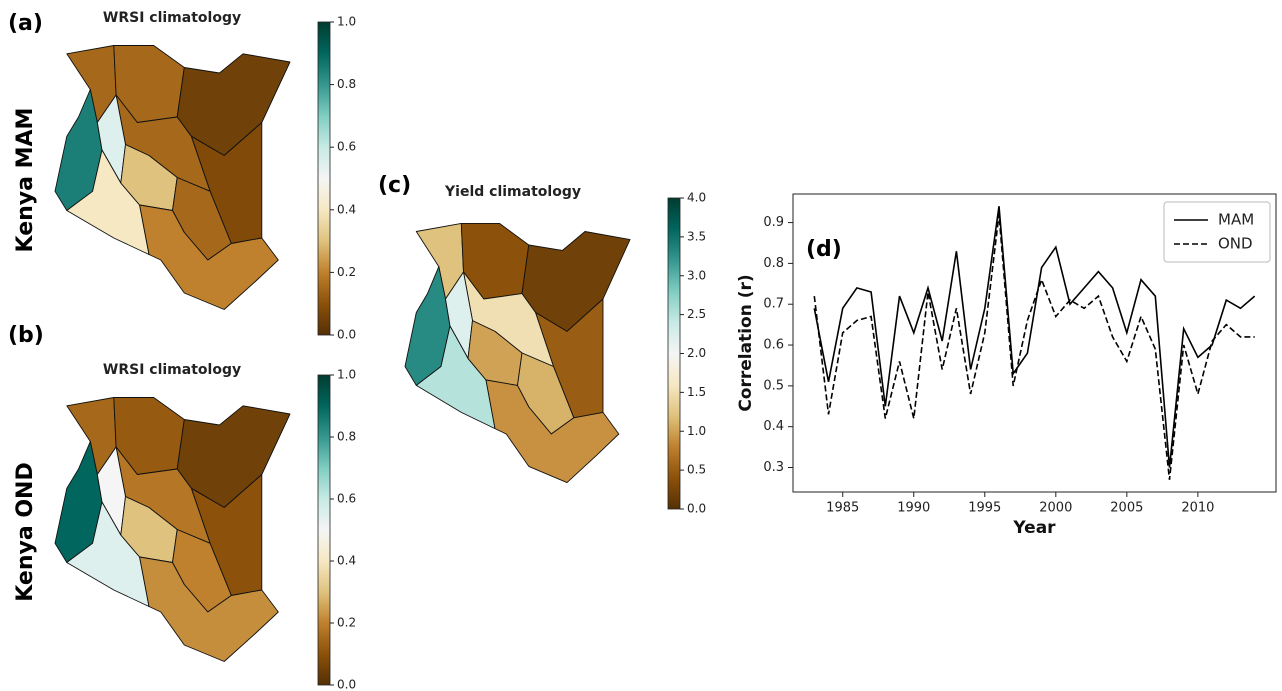 This screenshot has width=1282, height=691. I want to click on colorbar-tick-label: 4.0, so click(696, 198).